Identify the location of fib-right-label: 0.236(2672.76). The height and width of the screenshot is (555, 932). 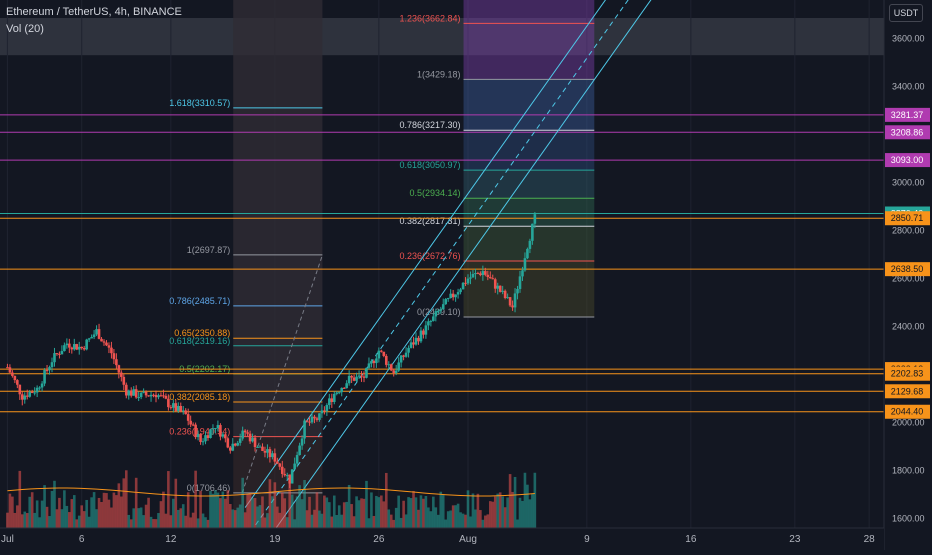
(429, 256).